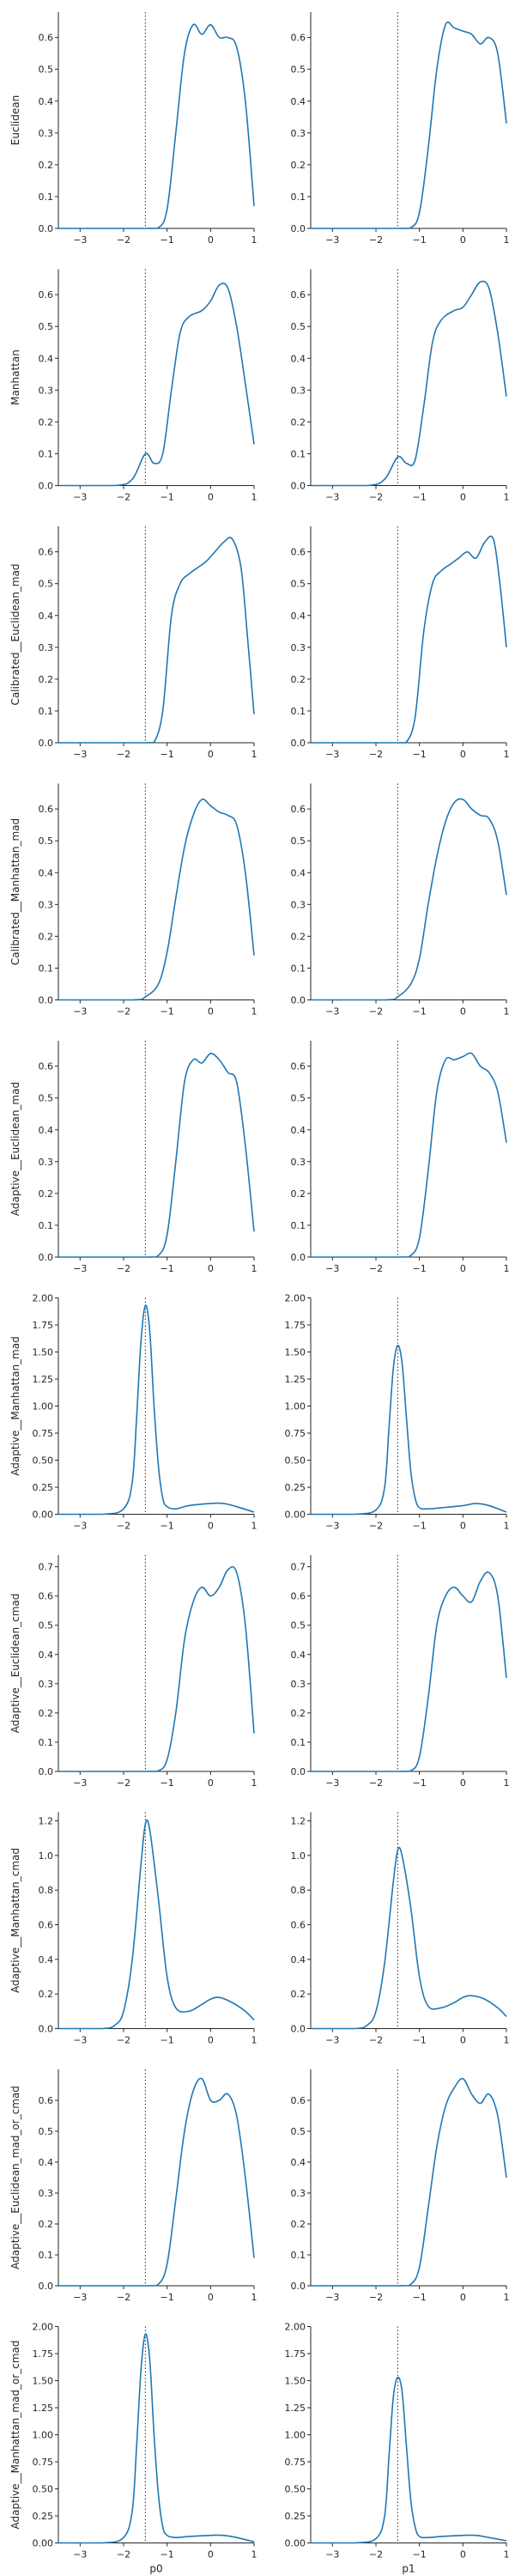 This screenshot has width=515, height=2576. Describe the element at coordinates (15, 2178) in the screenshot. I see `row-ylabel: Adaptive__Euclidean_mad_or_cmad` at that location.